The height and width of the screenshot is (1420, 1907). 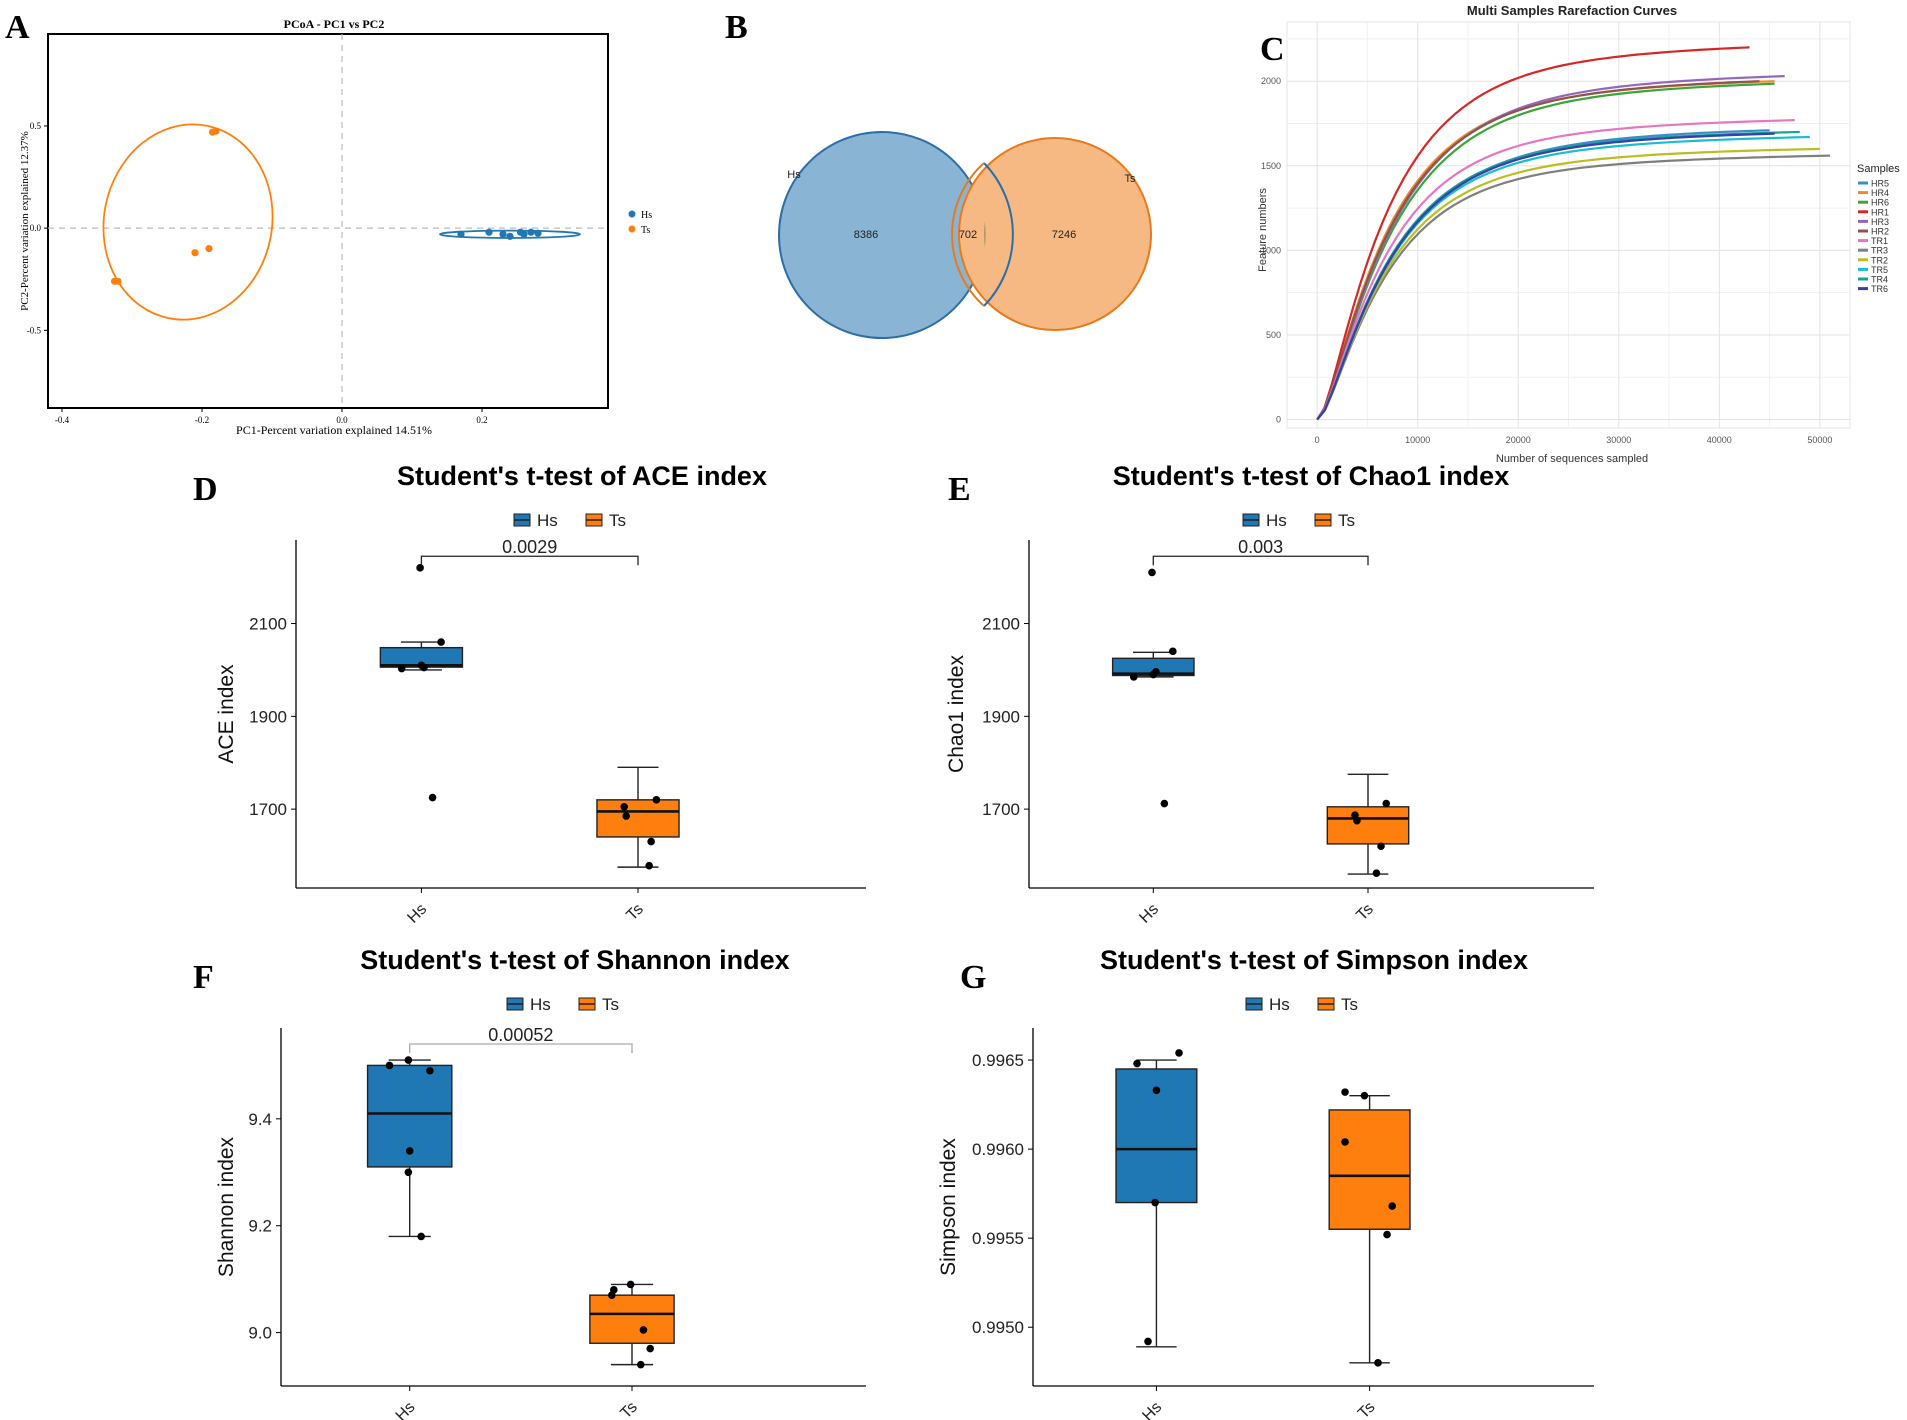 What do you see at coordinates (1719, 440) in the screenshot?
I see `rarefaction-x-tick-label: 40000` at bounding box center [1719, 440].